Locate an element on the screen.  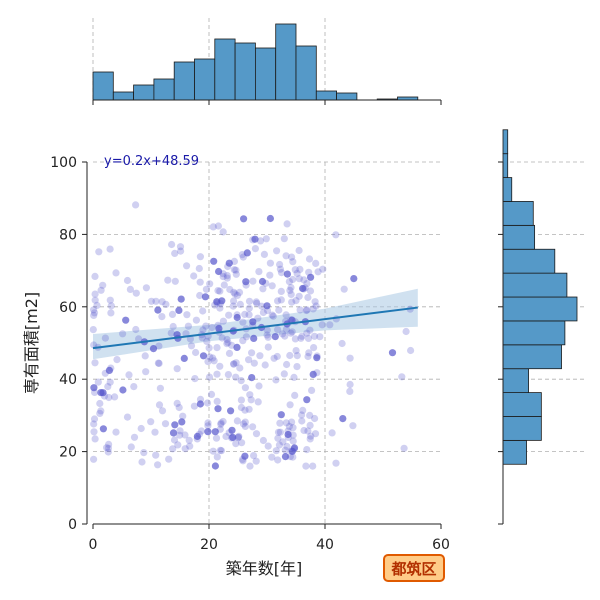
x-axis-label: 築年数[年] is located at coordinates (264, 568).